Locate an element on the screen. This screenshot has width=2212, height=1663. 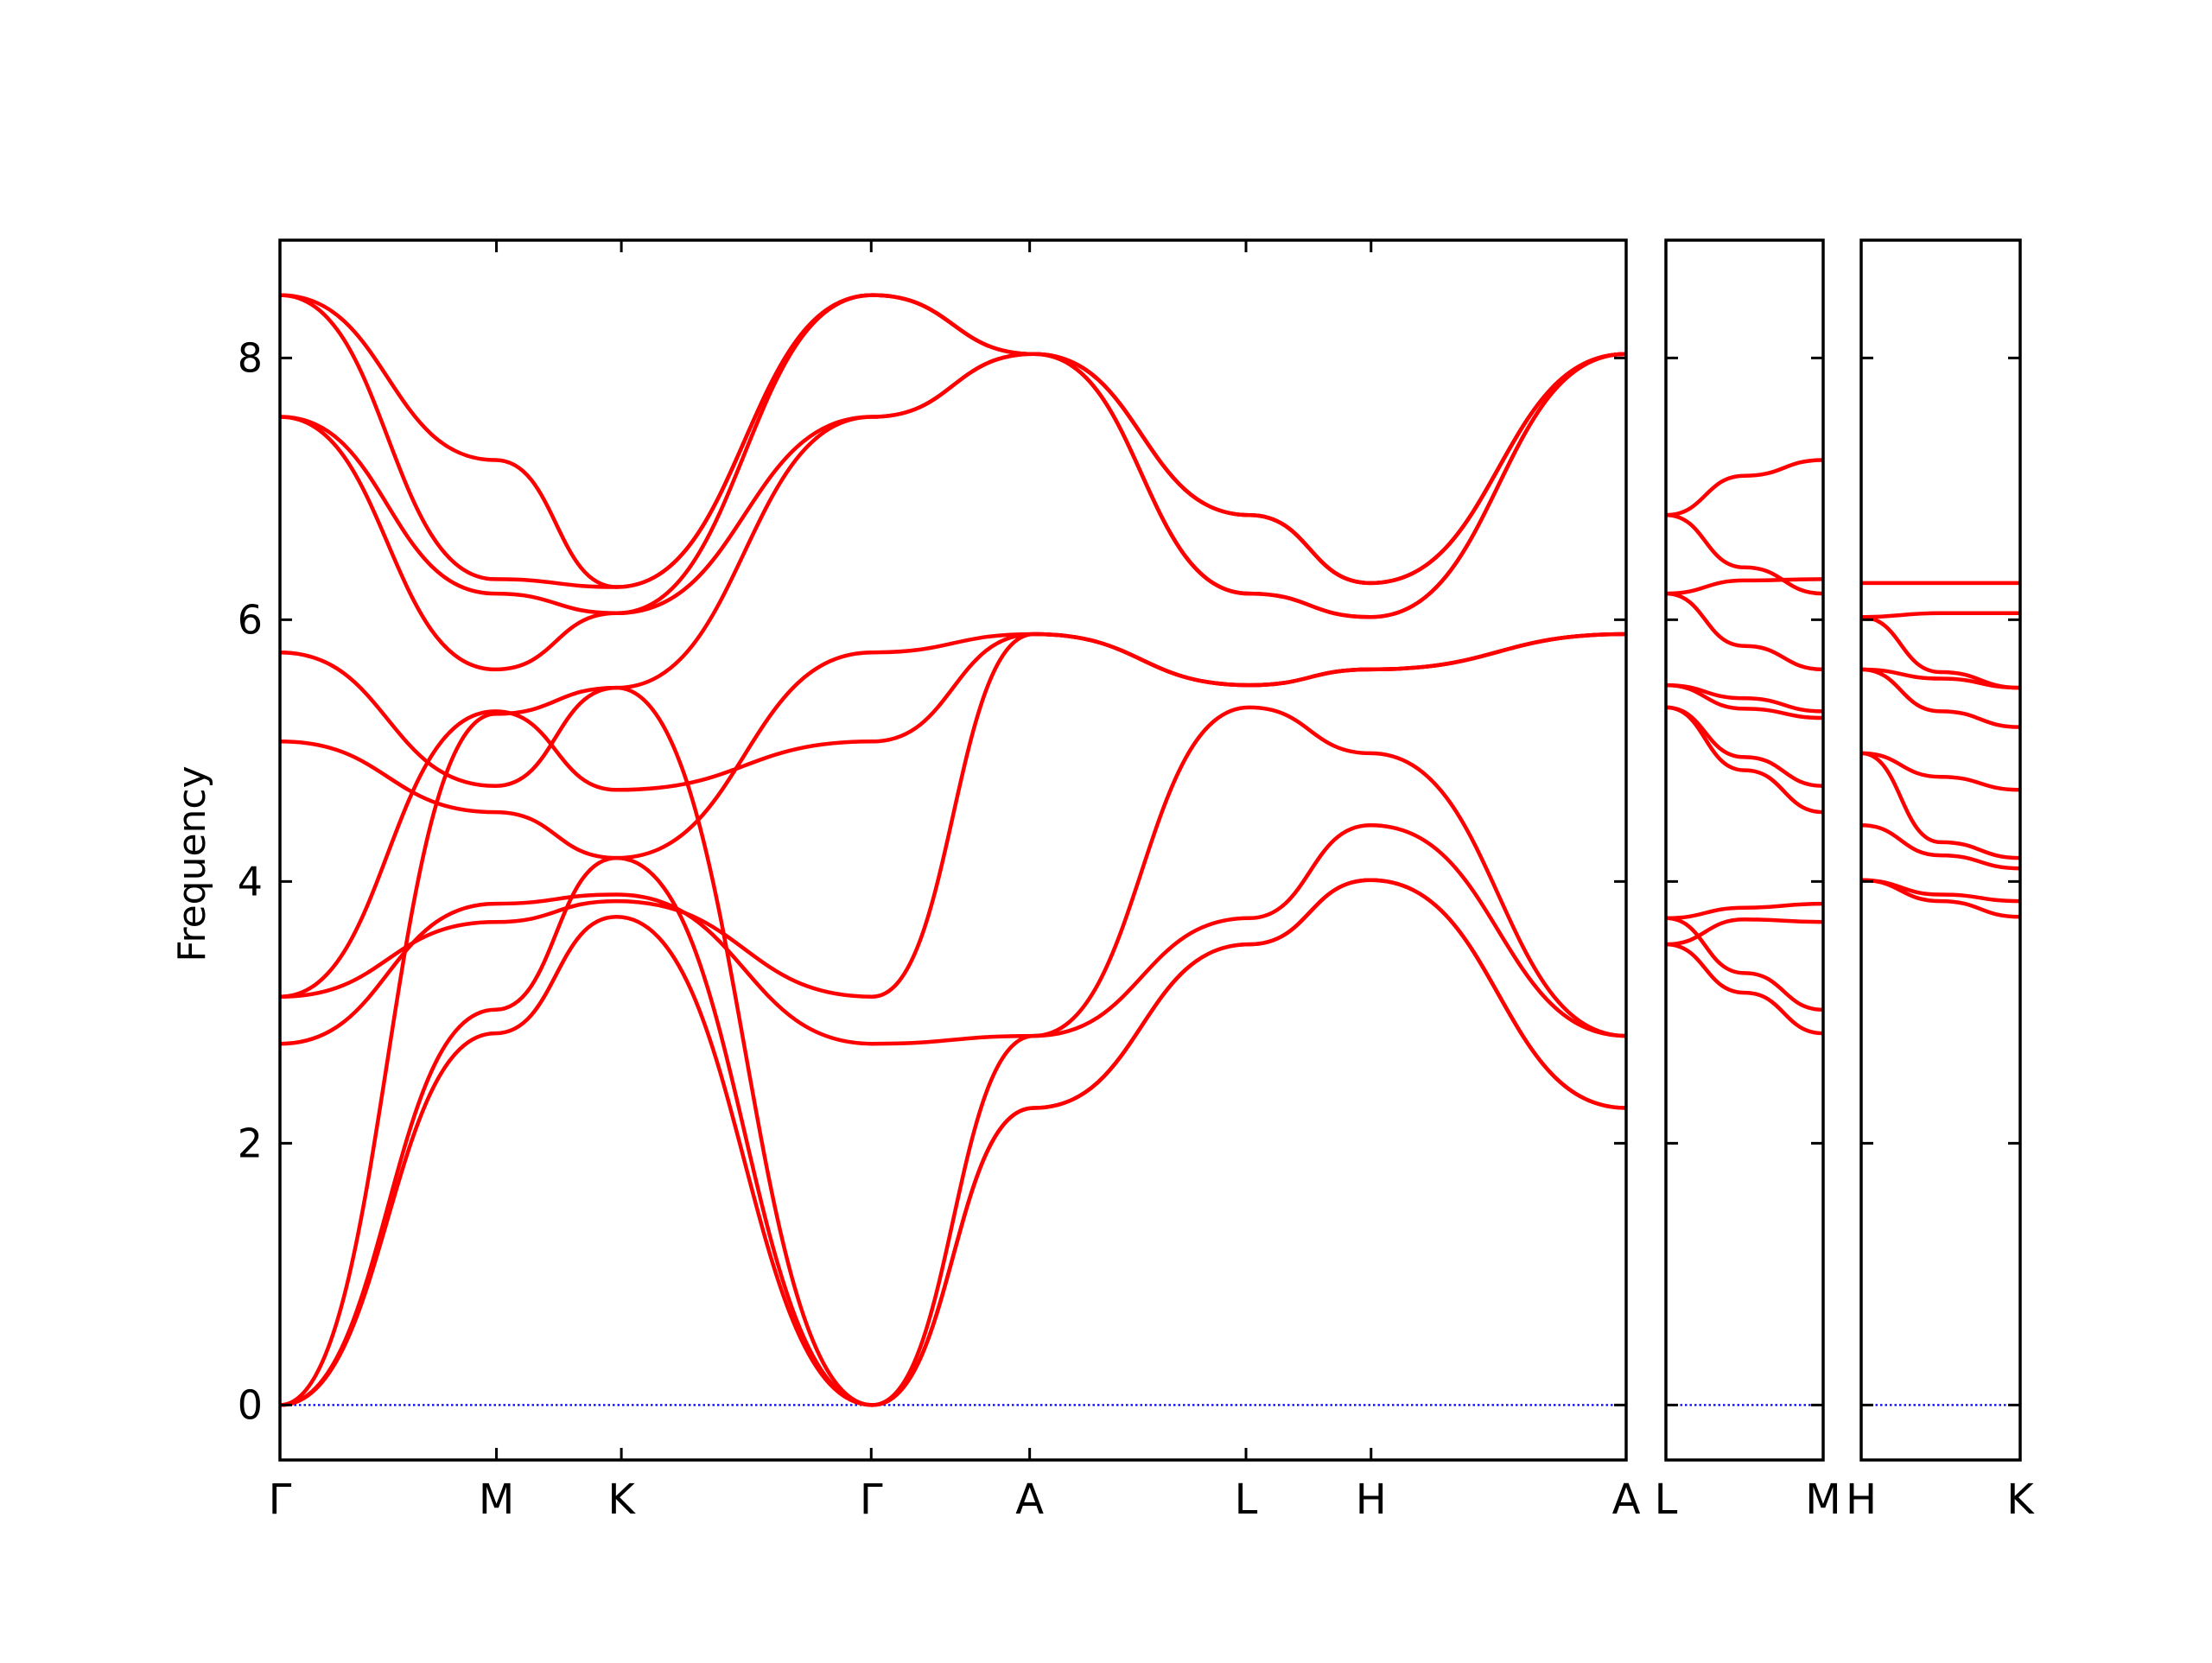
y-tick-label: 0 is located at coordinates (250, 1404).